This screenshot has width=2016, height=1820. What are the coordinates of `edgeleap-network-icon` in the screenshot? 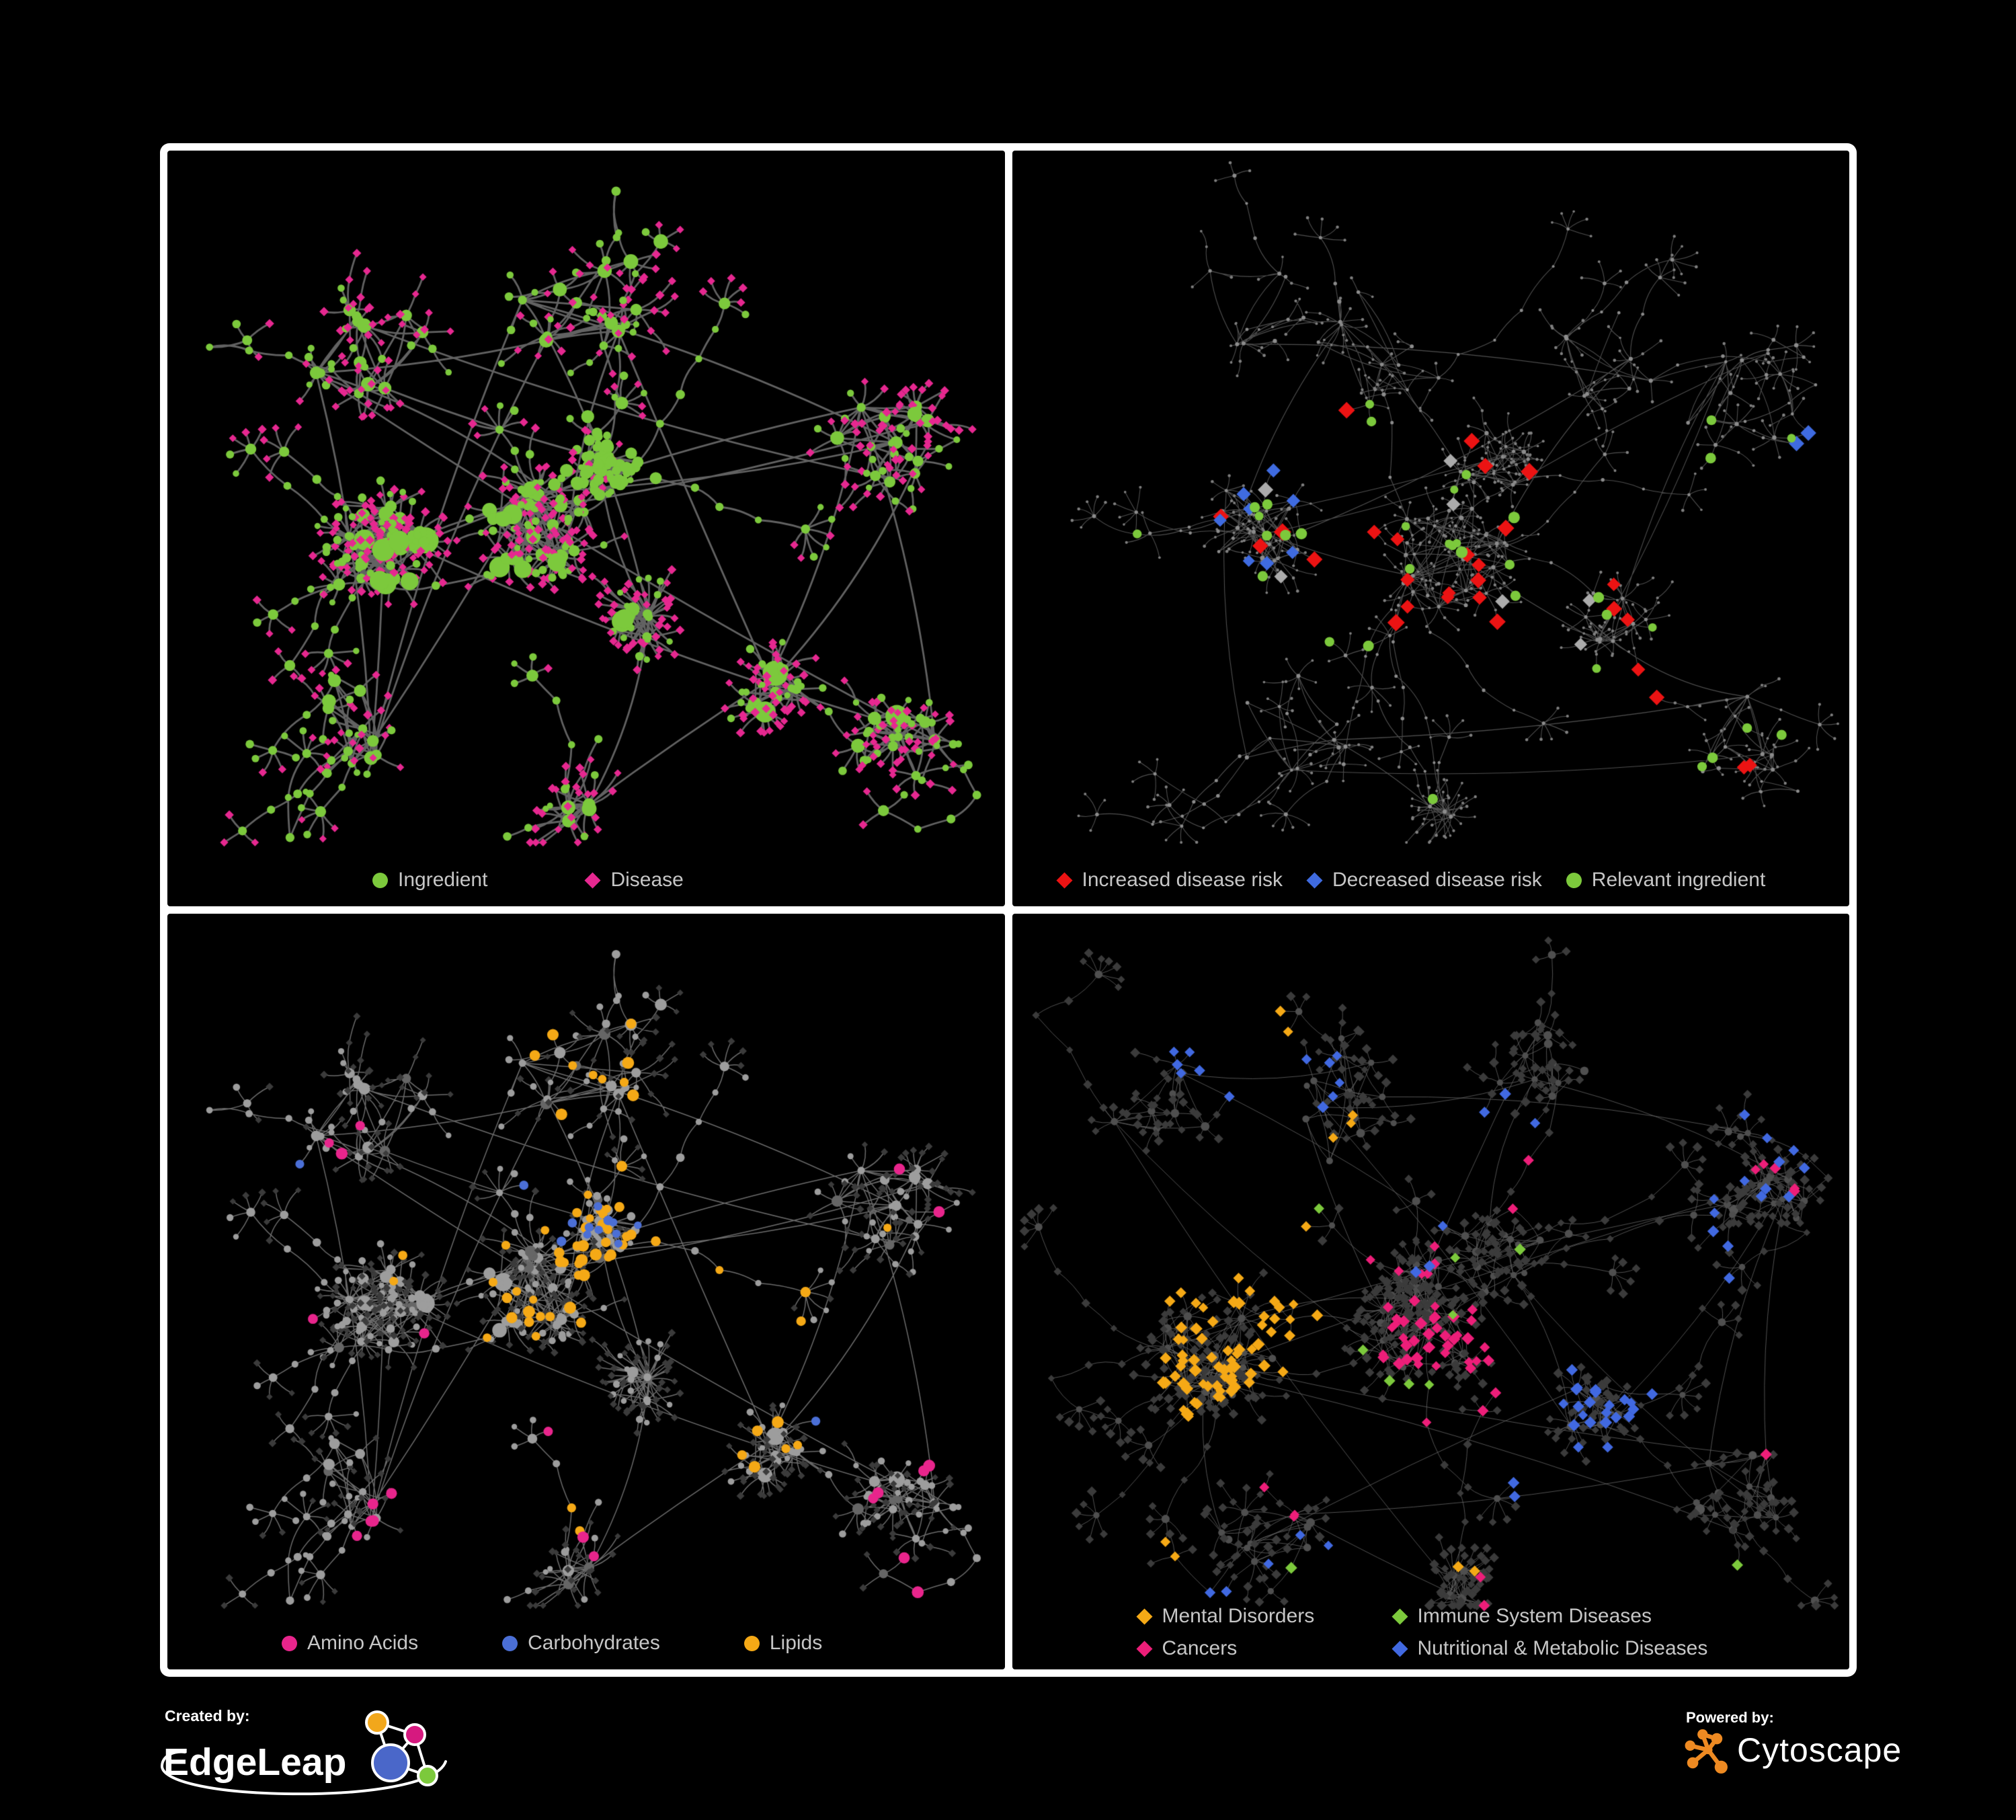 It's located at (401, 1748).